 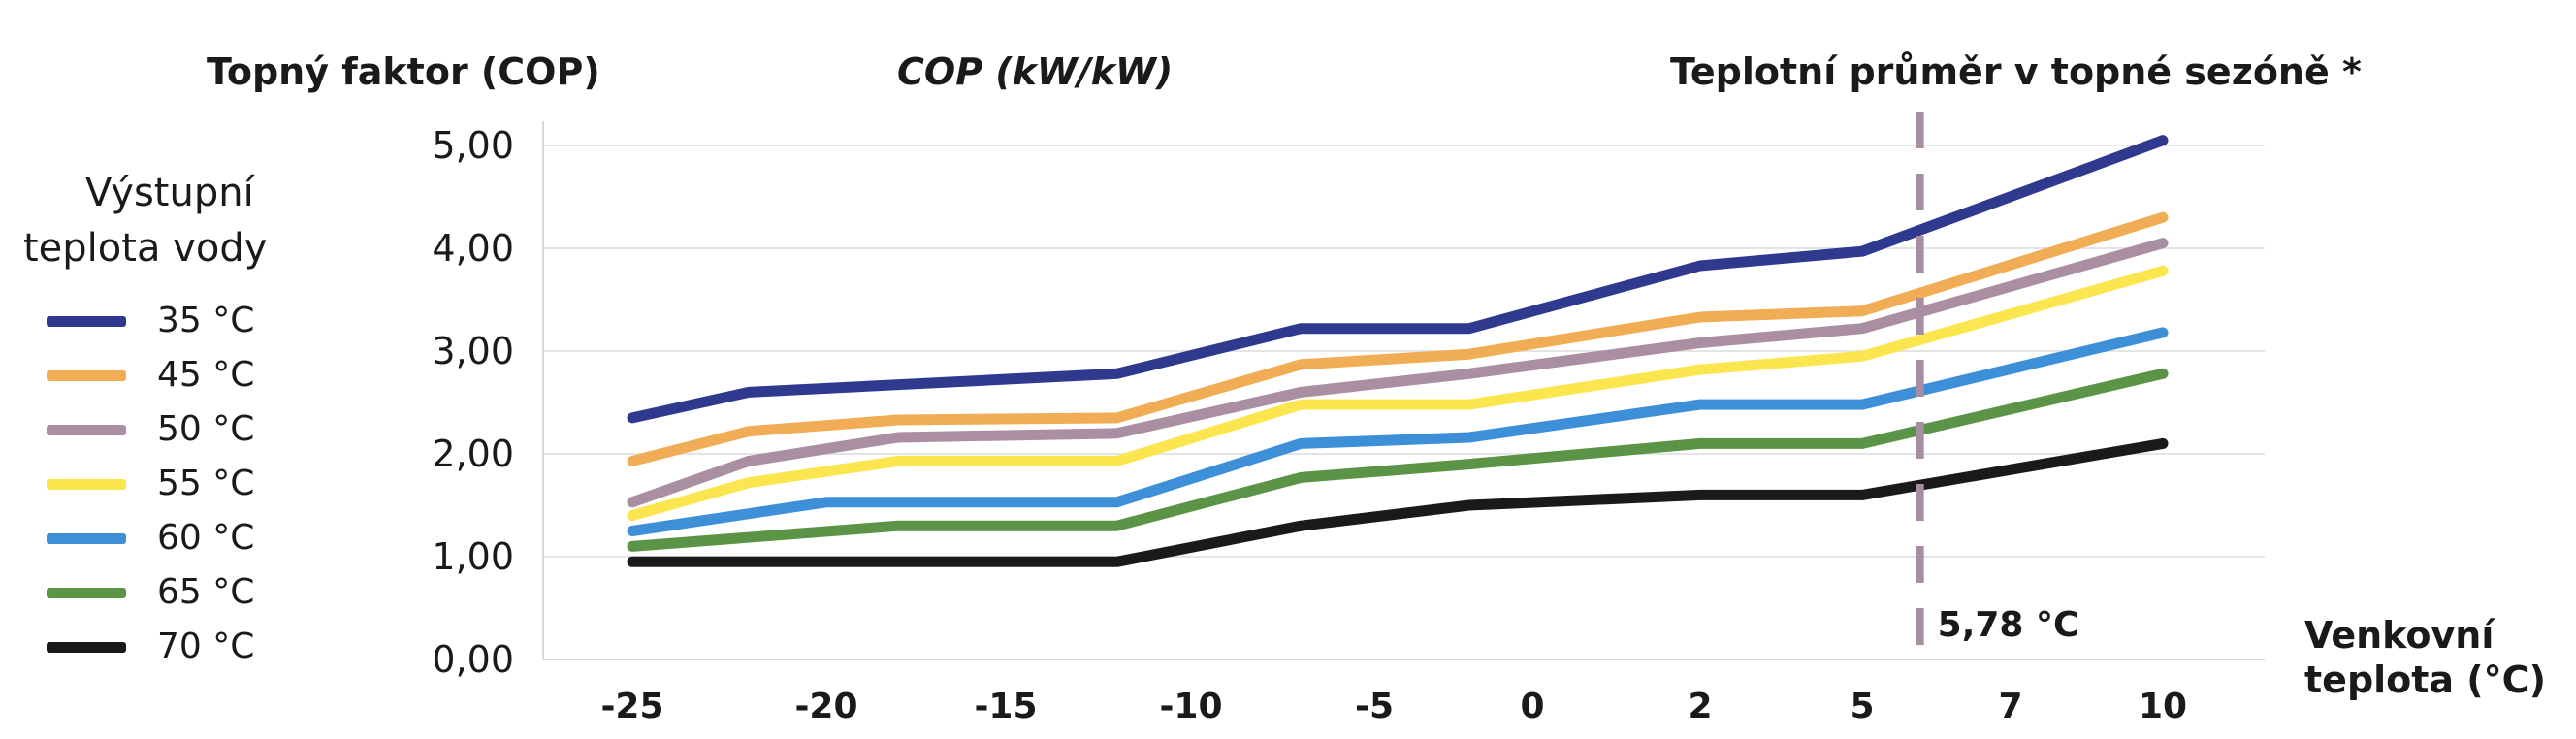 I want to click on legend-title-line2: teplota vody, so click(x=145, y=249).